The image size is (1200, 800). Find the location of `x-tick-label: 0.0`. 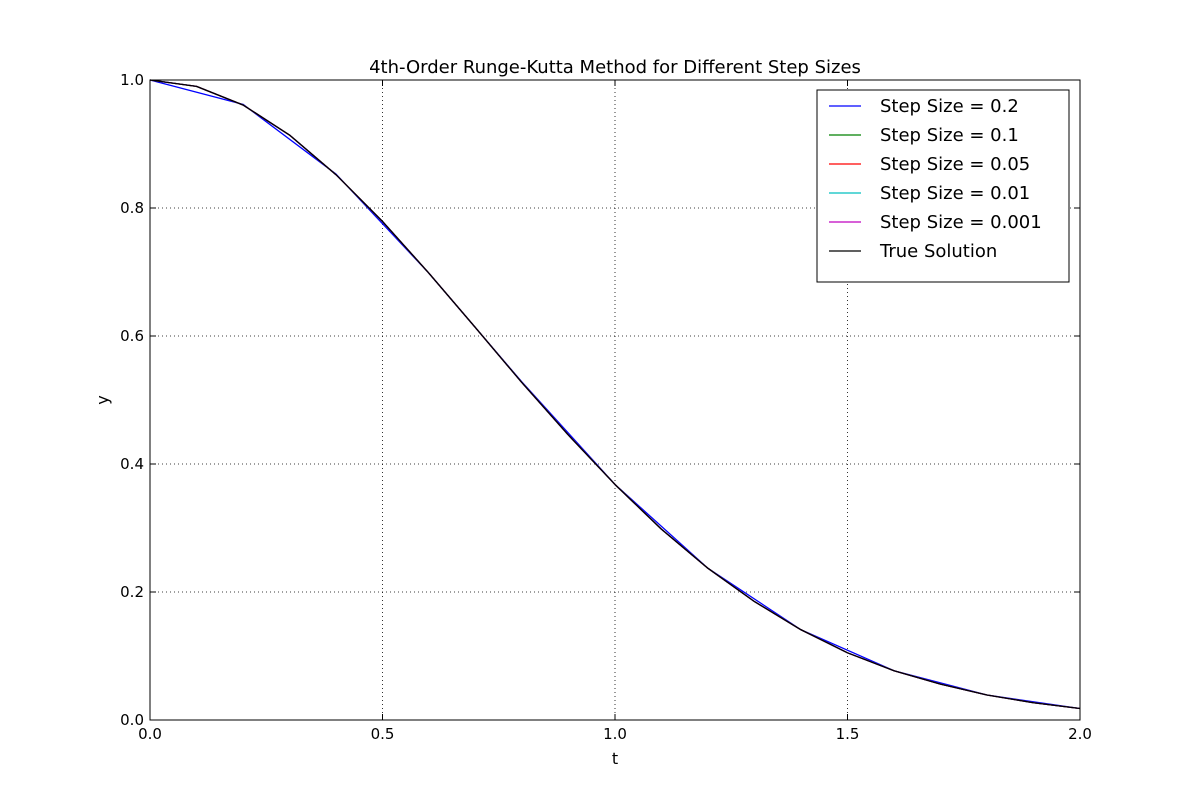

x-tick-label: 0.0 is located at coordinates (150, 734).